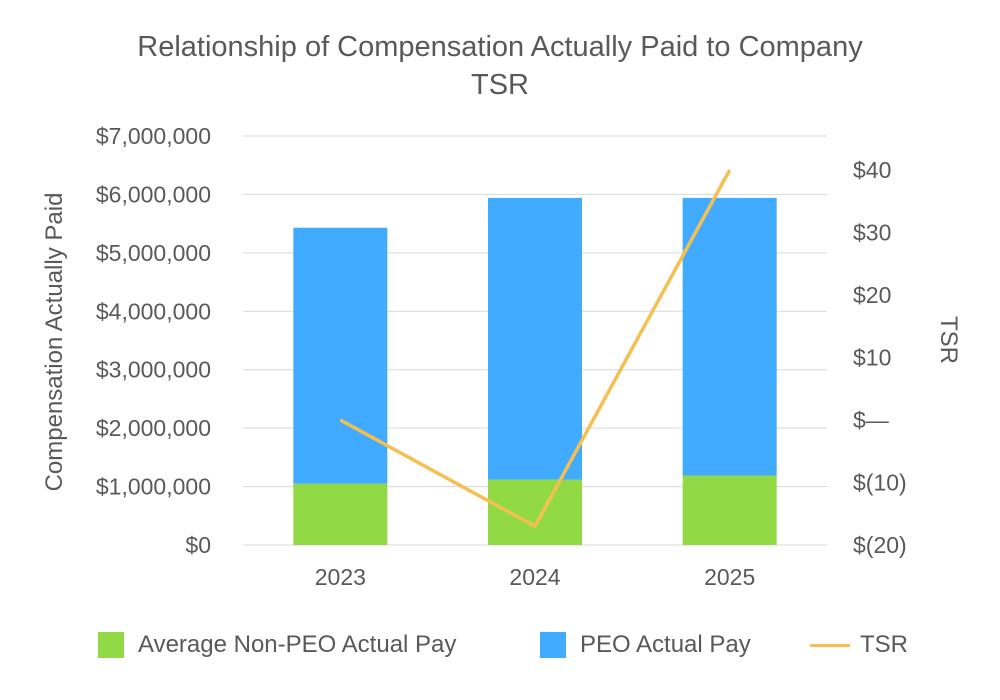 Image resolution: width=1000 pixels, height=700 pixels. What do you see at coordinates (880, 483) in the screenshot?
I see `y2-tick-label: $(10)` at bounding box center [880, 483].